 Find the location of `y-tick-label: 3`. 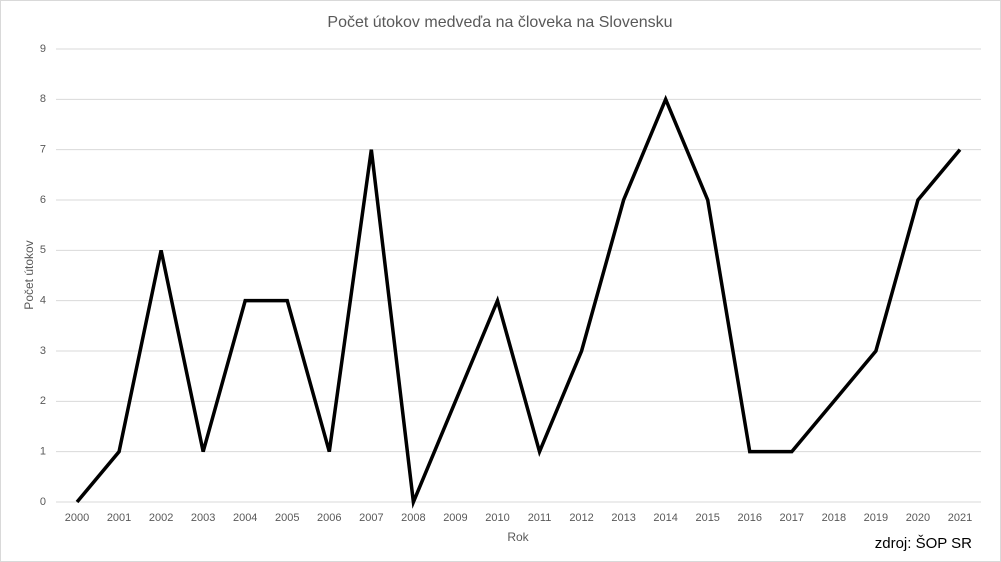

y-tick-label: 3 is located at coordinates (43, 351).